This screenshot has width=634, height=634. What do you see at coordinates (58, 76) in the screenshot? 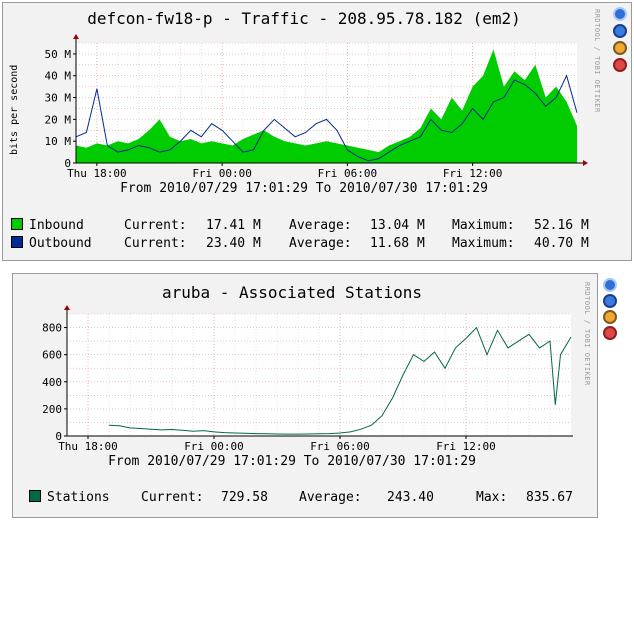
I see `y-tick-label: 40 M` at bounding box center [58, 76].